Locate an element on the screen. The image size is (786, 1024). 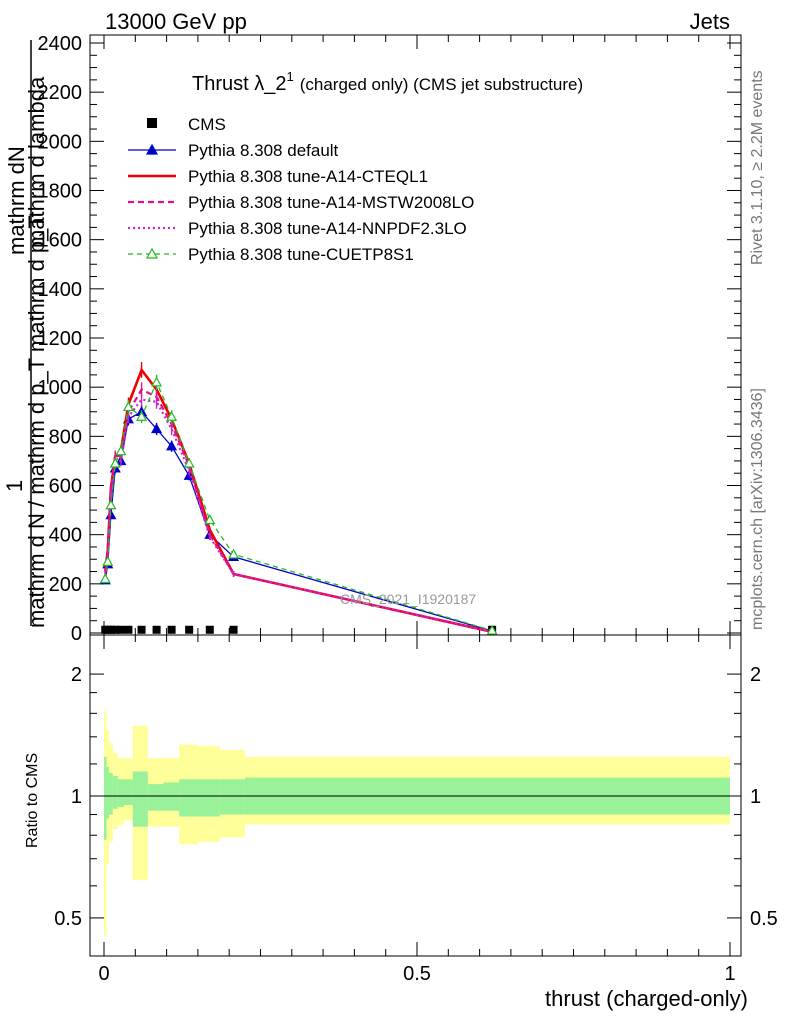
y-tick-label: 600 is located at coordinates (65, 487).